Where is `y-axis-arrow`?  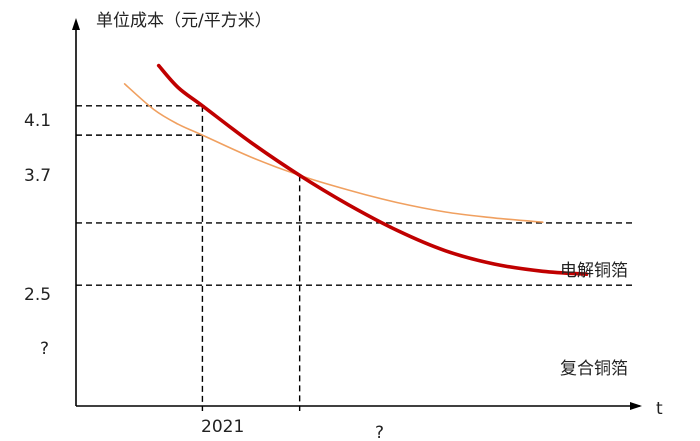 y-axis-arrow is located at coordinates (76, 24).